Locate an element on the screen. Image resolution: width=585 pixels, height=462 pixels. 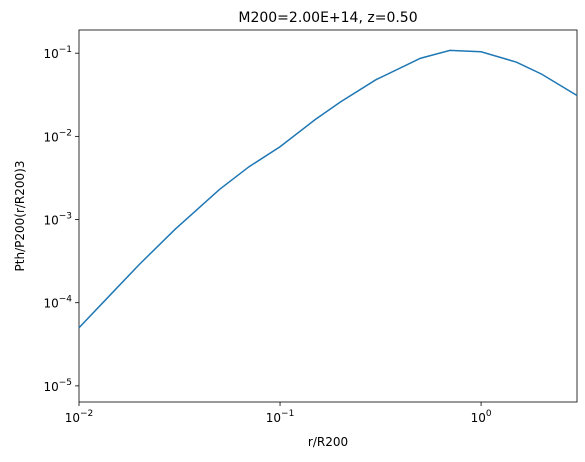
chart-title: M200=2.00E+14, z=0.50 is located at coordinates (327, 18).